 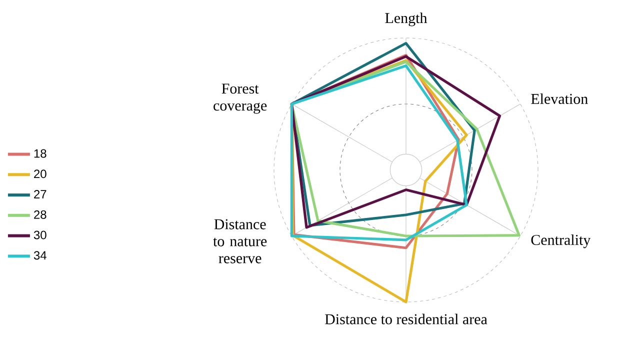 I want to click on legend-label: 18, so click(x=40, y=153).